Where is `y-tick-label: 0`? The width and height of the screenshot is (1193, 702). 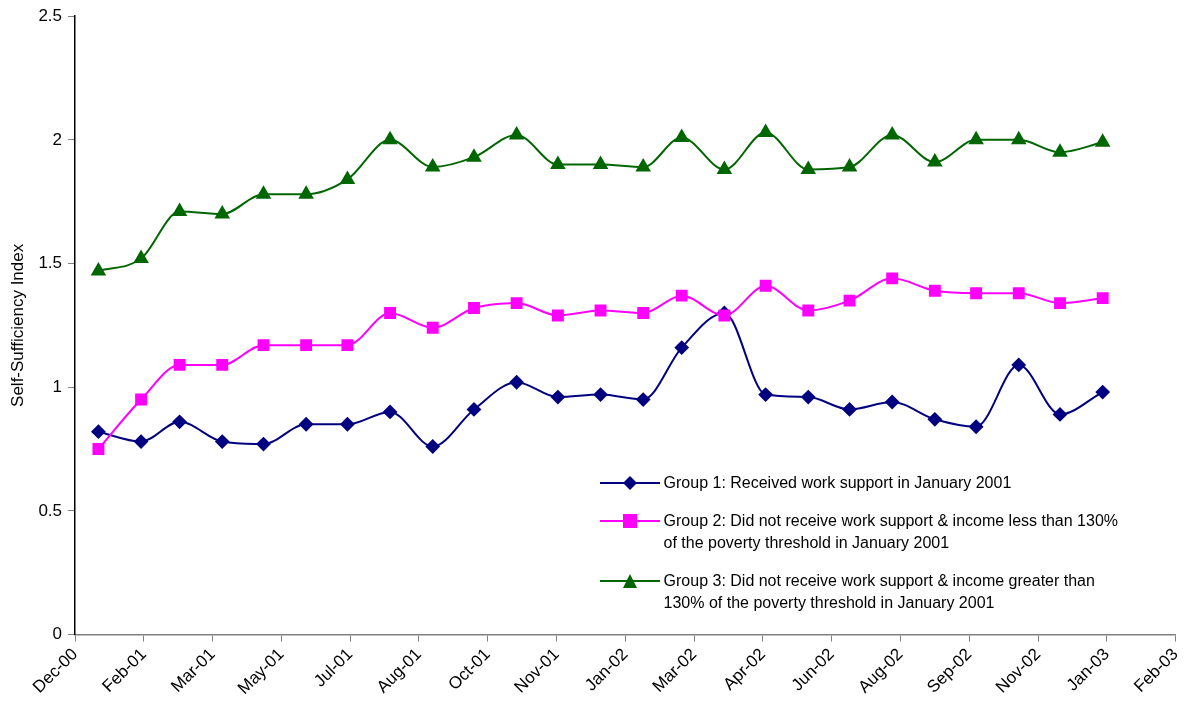
y-tick-label: 0 is located at coordinates (57, 634).